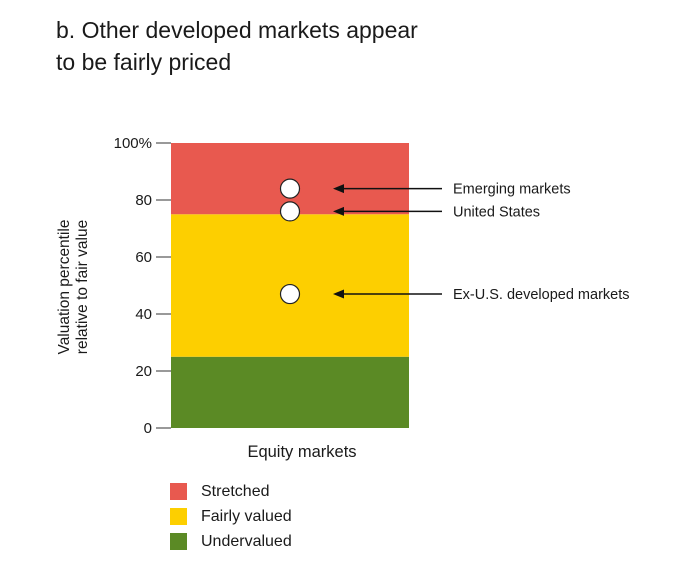 This screenshot has width=680, height=570. What do you see at coordinates (338, 211) in the screenshot?
I see `arrow-head-united-states` at bounding box center [338, 211].